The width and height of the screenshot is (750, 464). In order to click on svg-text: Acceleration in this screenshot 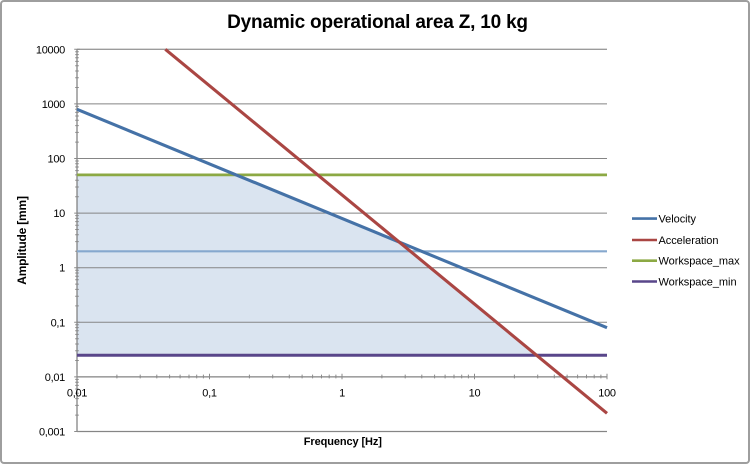, I will do `click(689, 241)`.